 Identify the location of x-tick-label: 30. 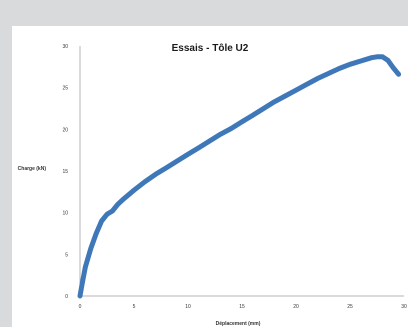
(404, 307).